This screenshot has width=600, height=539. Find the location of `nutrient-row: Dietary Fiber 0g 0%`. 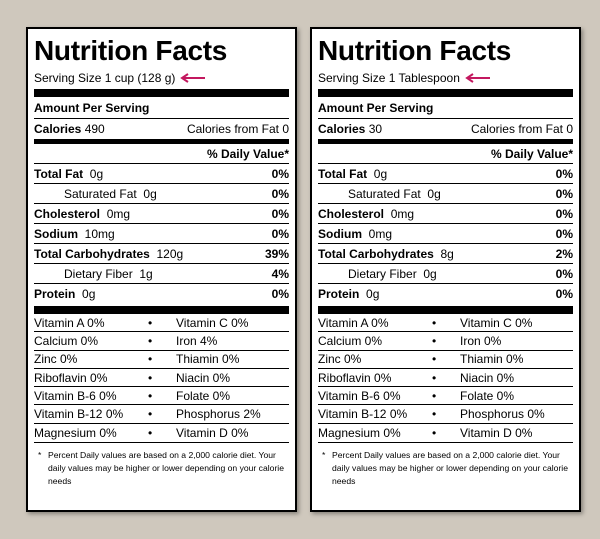

nutrient-row: Dietary Fiber 0g 0% is located at coordinates (445, 274).